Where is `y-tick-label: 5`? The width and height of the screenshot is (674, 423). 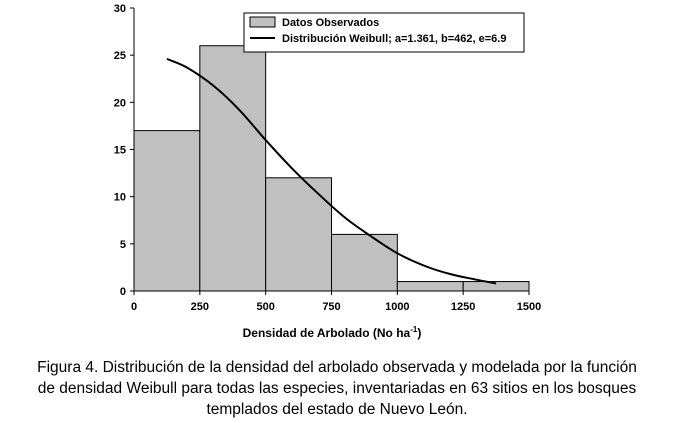
y-tick-label: 5 is located at coordinates (123, 245).